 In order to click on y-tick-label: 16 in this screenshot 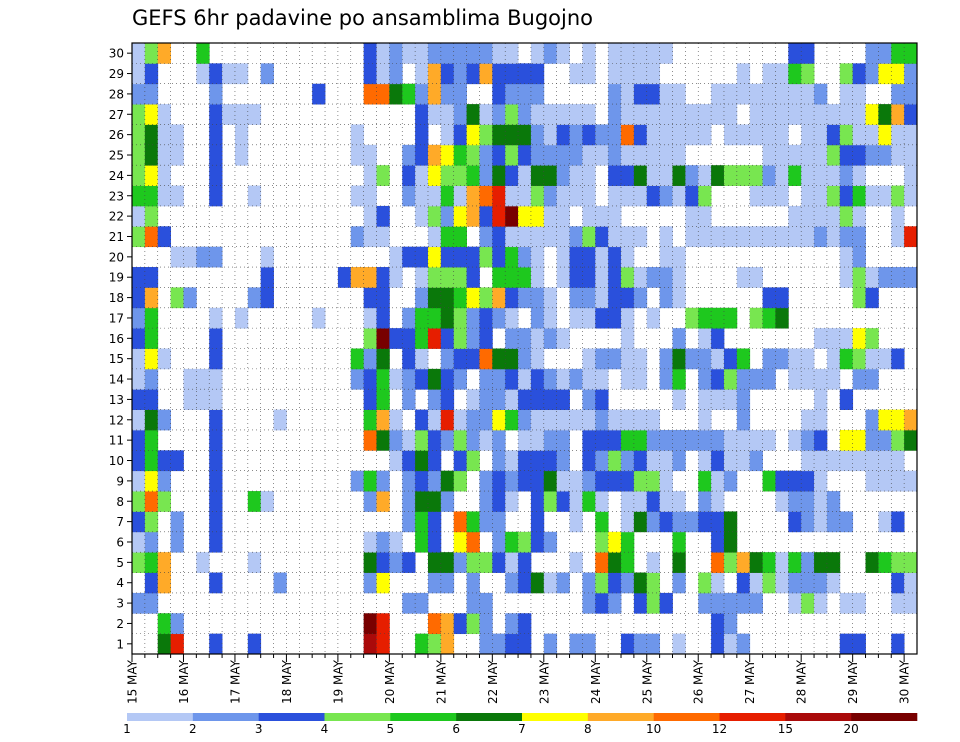, I will do `click(116, 339)`.